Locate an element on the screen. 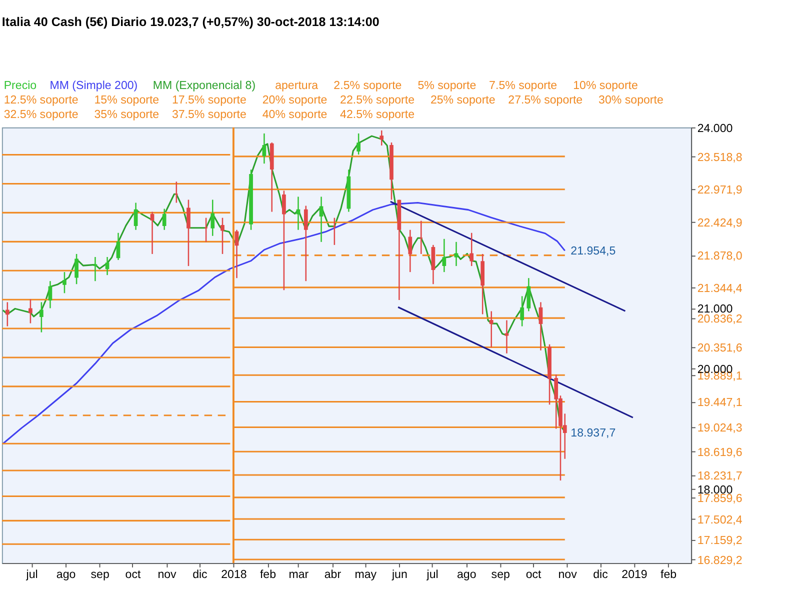 This screenshot has height=600, width=800. text: MM (Simple 200) is located at coordinates (94, 86).